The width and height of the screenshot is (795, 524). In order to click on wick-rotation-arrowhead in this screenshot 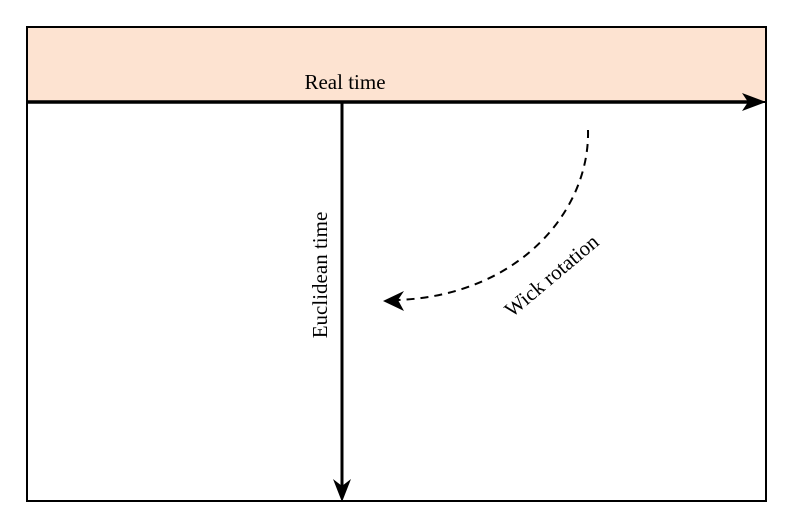, I will do `click(393, 301)`.